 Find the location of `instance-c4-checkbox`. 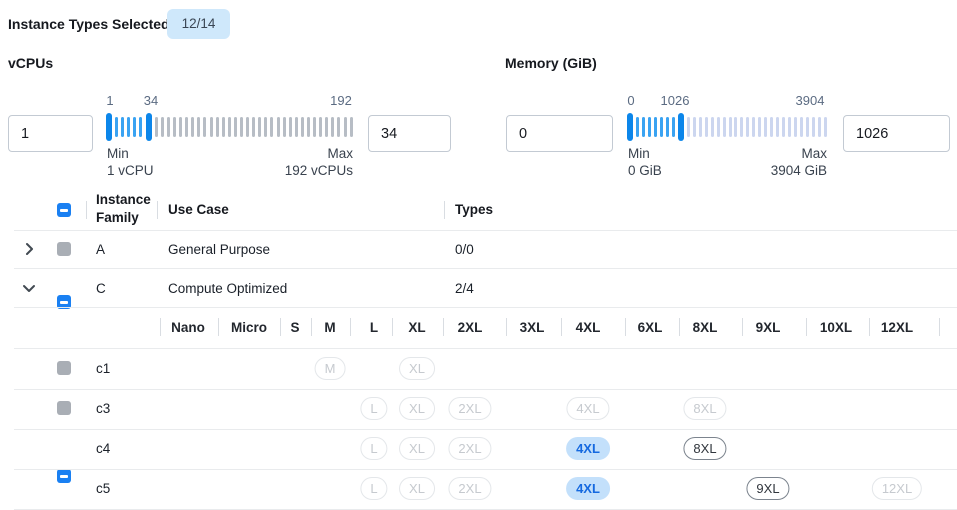

instance-c4-checkbox is located at coordinates (64, 476).